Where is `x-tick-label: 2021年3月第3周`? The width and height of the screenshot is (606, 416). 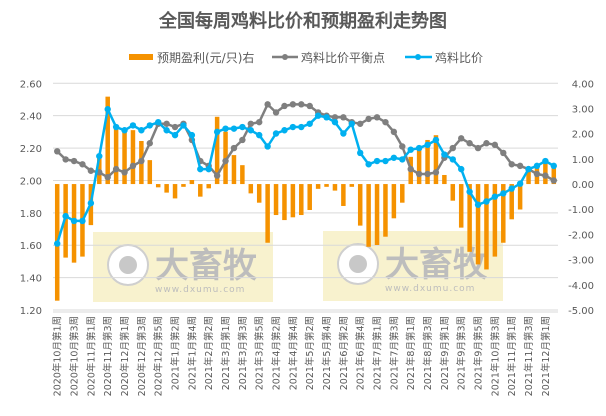 x-tick-label: 2021年3月第3周 is located at coordinates (243, 353).